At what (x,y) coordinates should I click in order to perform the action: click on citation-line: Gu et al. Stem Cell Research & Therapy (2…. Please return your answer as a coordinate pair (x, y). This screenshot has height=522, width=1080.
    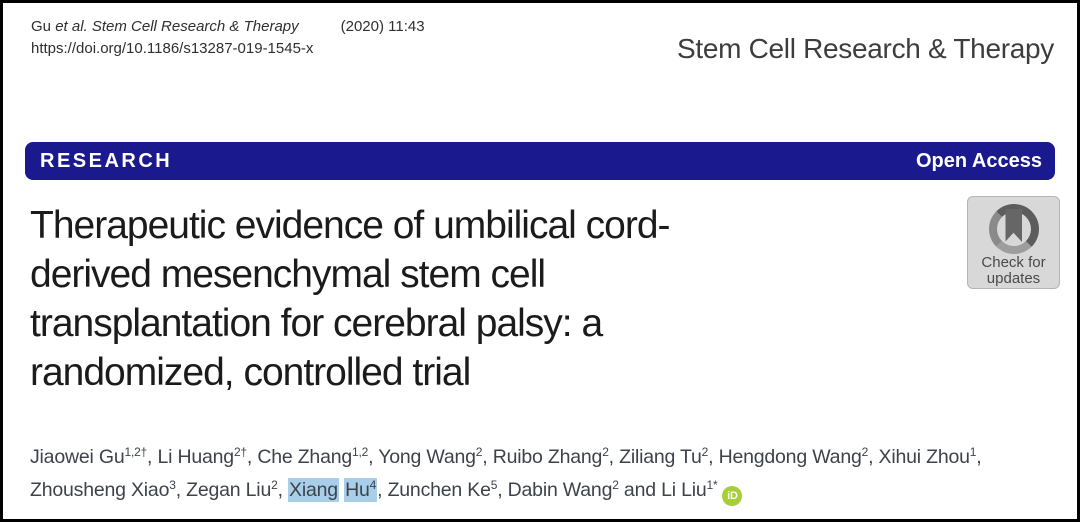
    Looking at the image, I should click on (228, 27).